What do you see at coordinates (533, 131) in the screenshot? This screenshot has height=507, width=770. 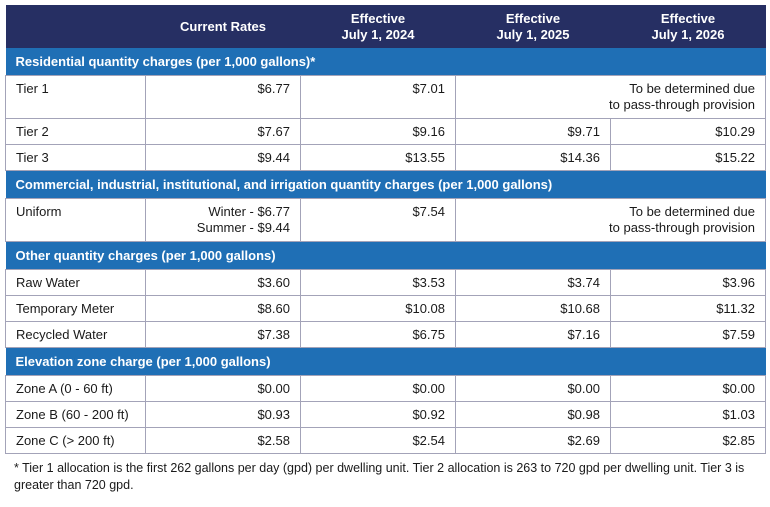 I see `cell-value: $9.71` at bounding box center [533, 131].